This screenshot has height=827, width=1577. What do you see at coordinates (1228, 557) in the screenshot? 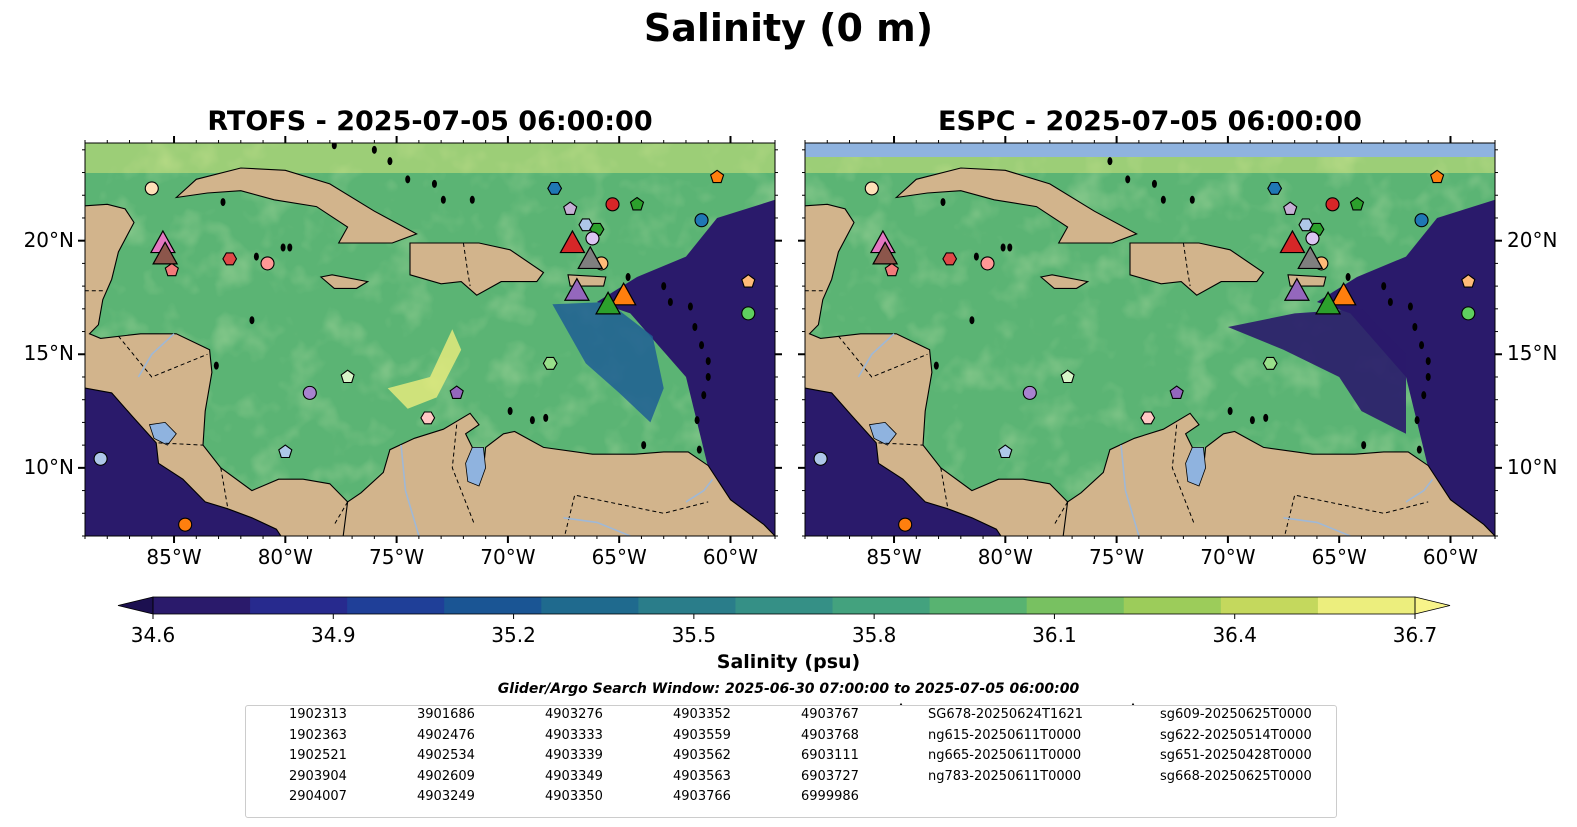
I see `lon-tick-label: 70°W` at bounding box center [1228, 557].